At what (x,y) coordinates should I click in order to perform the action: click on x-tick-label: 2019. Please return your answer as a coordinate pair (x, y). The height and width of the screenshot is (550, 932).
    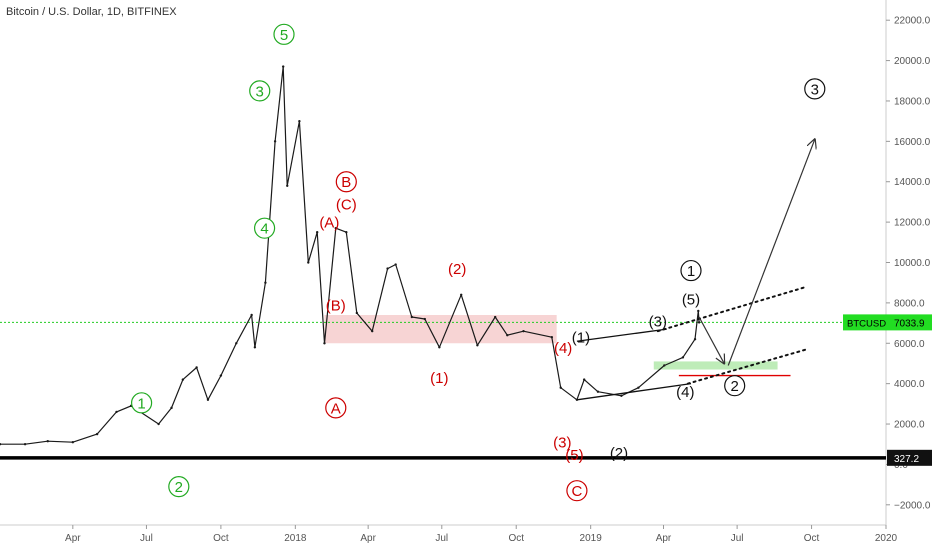
    Looking at the image, I should click on (591, 538).